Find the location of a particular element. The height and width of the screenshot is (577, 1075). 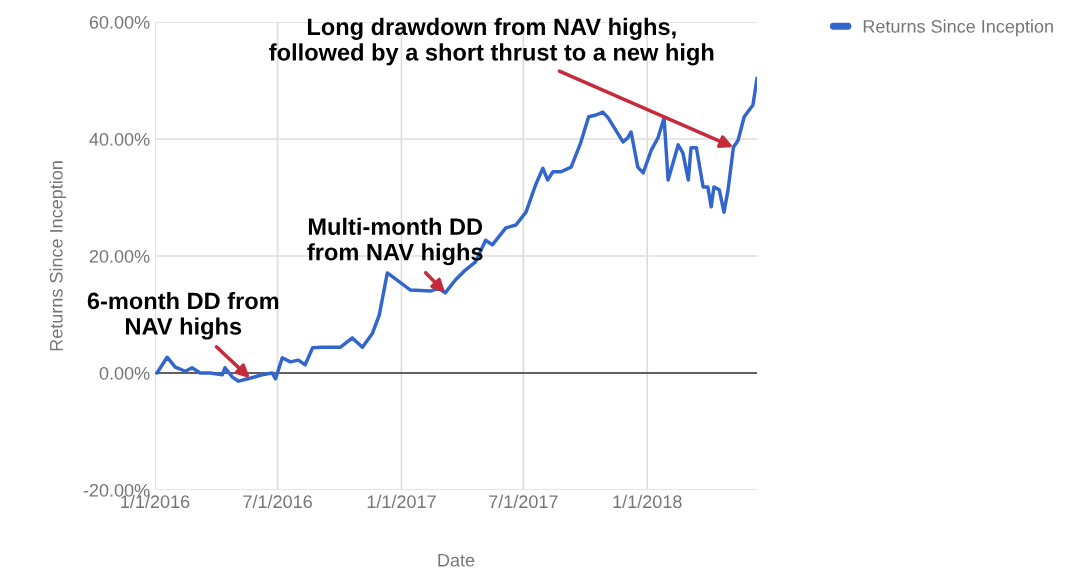

y-tick-label: 60.00% is located at coordinates (119, 22).